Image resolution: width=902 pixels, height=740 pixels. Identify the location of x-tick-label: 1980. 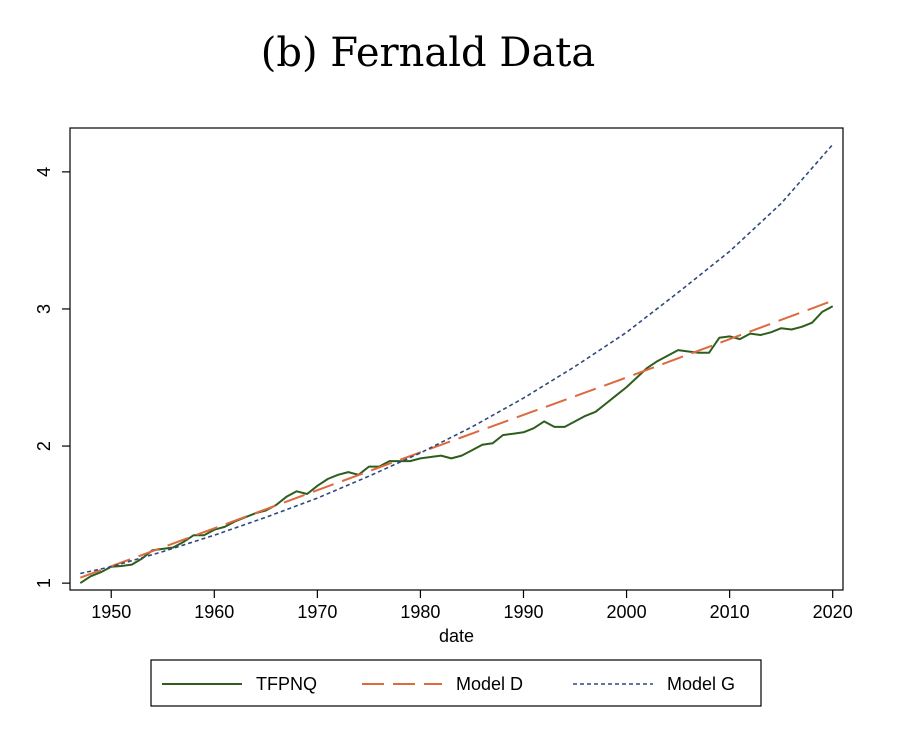
(420, 612).